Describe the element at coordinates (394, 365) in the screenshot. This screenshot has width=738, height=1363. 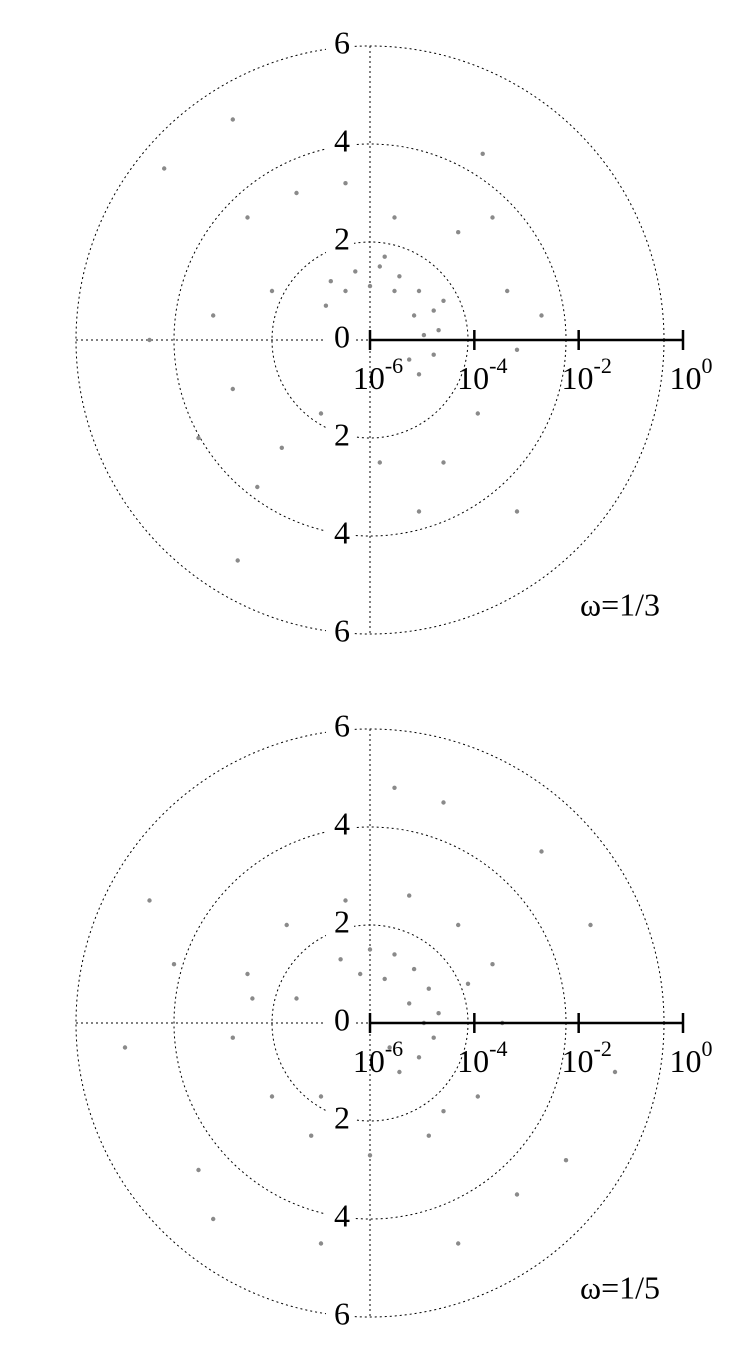
I see `x-tick-exponent: -6` at that location.